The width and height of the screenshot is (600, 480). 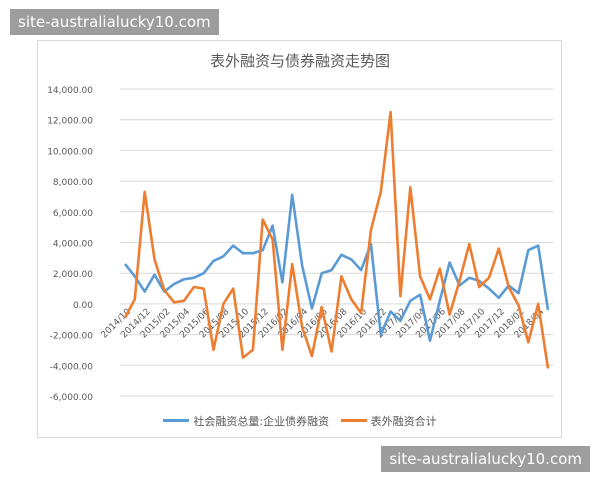 What do you see at coordinates (70, 122) in the screenshot?
I see `y-tick-label: 12,000.00` at bounding box center [70, 122].